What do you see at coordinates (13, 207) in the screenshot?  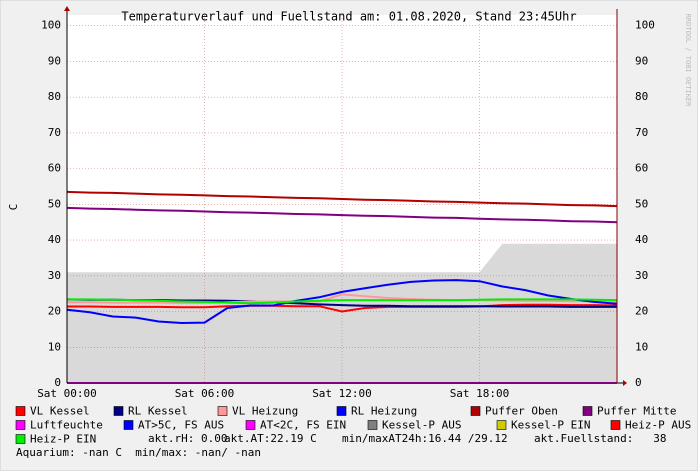 I see `y-axis-label: C` at bounding box center [13, 207].